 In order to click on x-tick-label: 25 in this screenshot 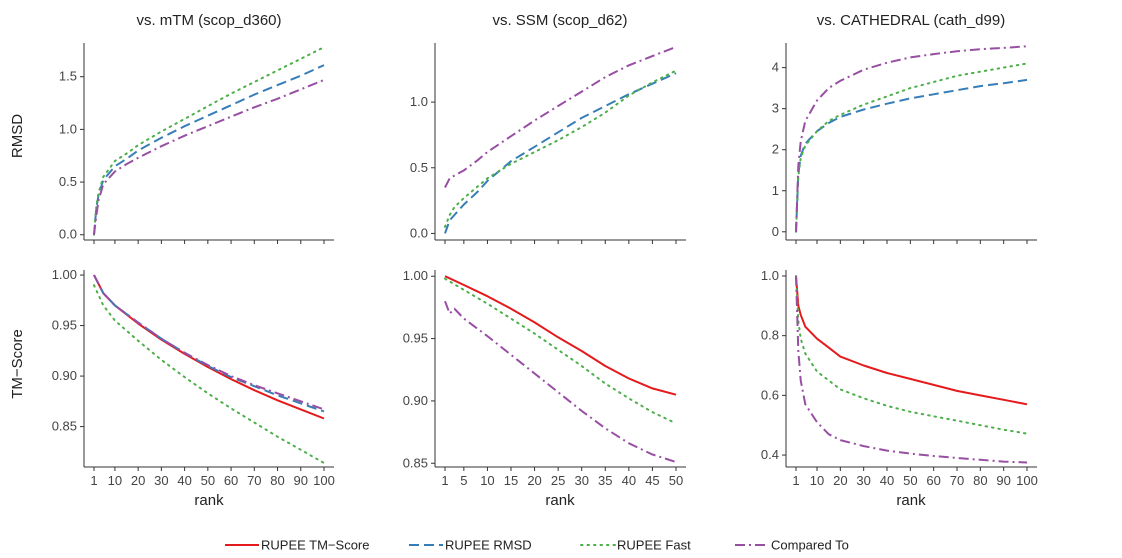, I will do `click(558, 480)`.